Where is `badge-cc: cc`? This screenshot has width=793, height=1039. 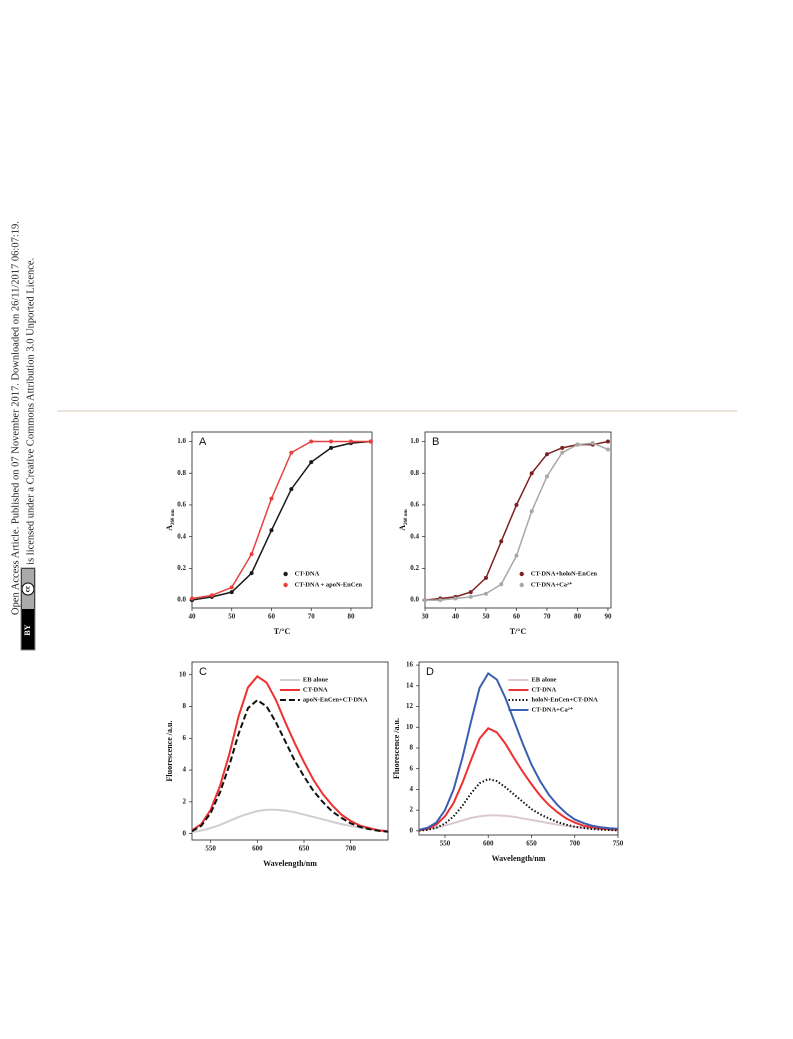 badge-cc: cc is located at coordinates (28, 589).